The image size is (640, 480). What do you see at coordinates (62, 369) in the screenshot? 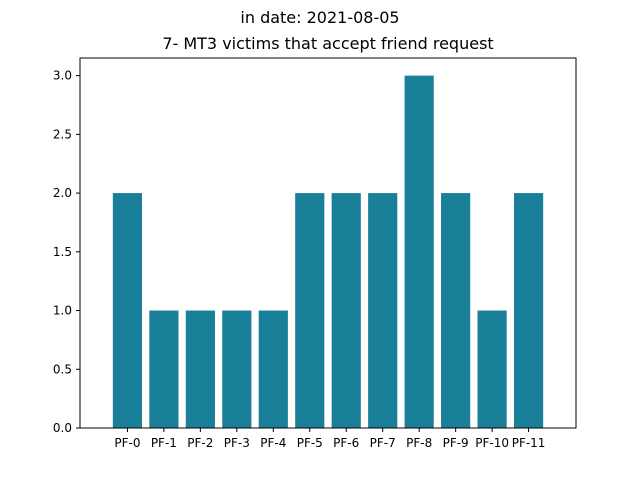
I see `y-tick-label: 0.5` at bounding box center [62, 369].